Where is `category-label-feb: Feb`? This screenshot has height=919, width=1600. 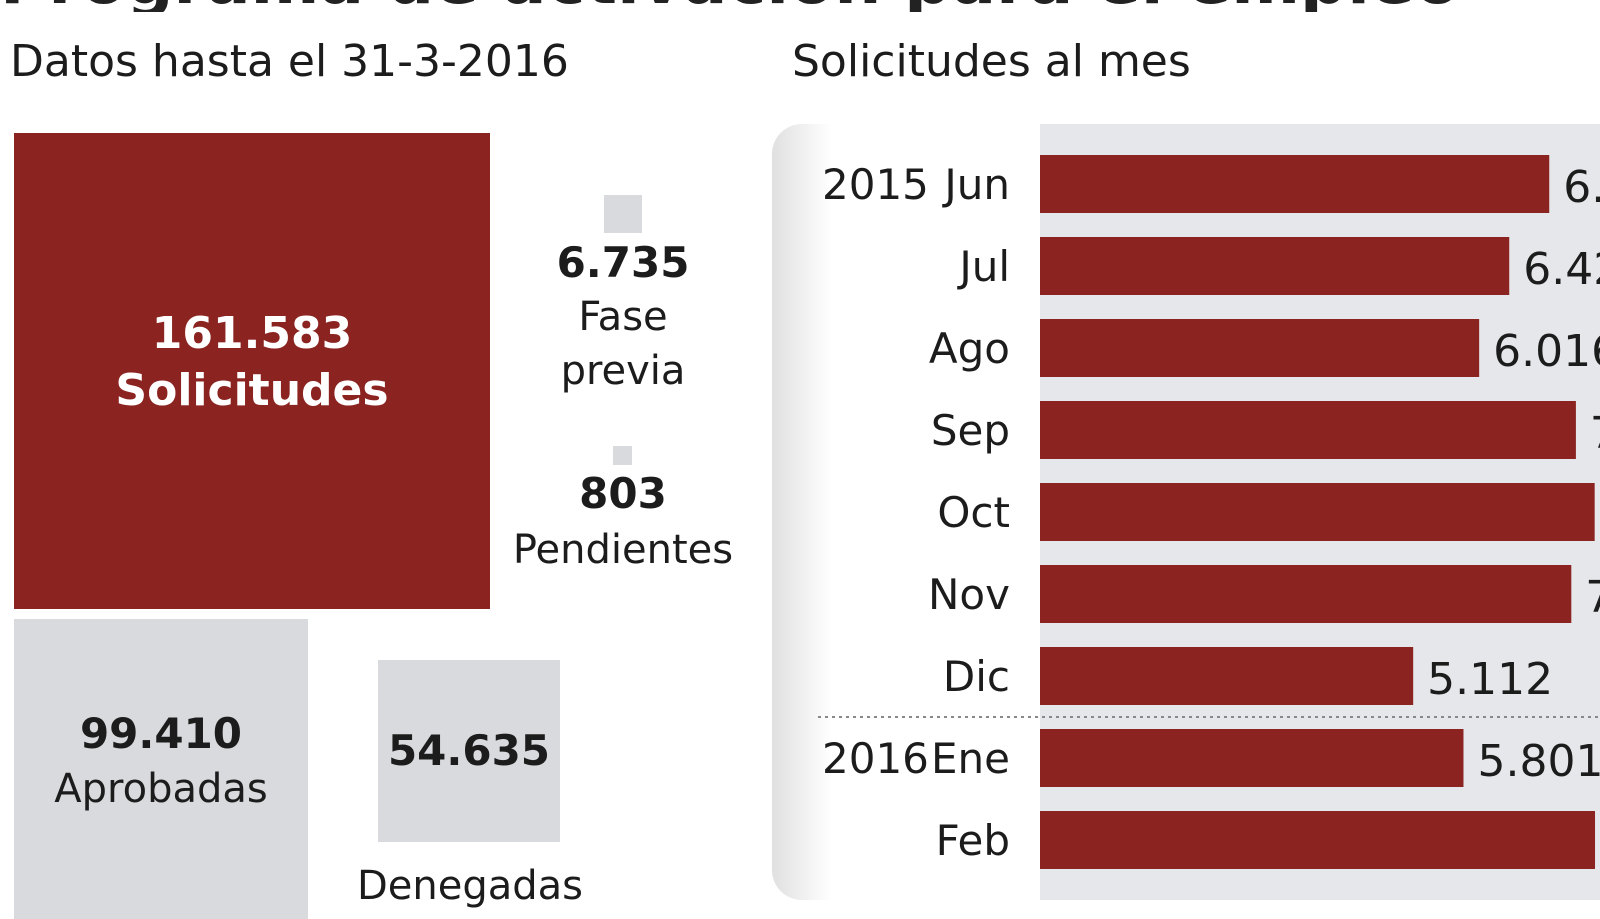 category-label-feb: Feb is located at coordinates (973, 840).